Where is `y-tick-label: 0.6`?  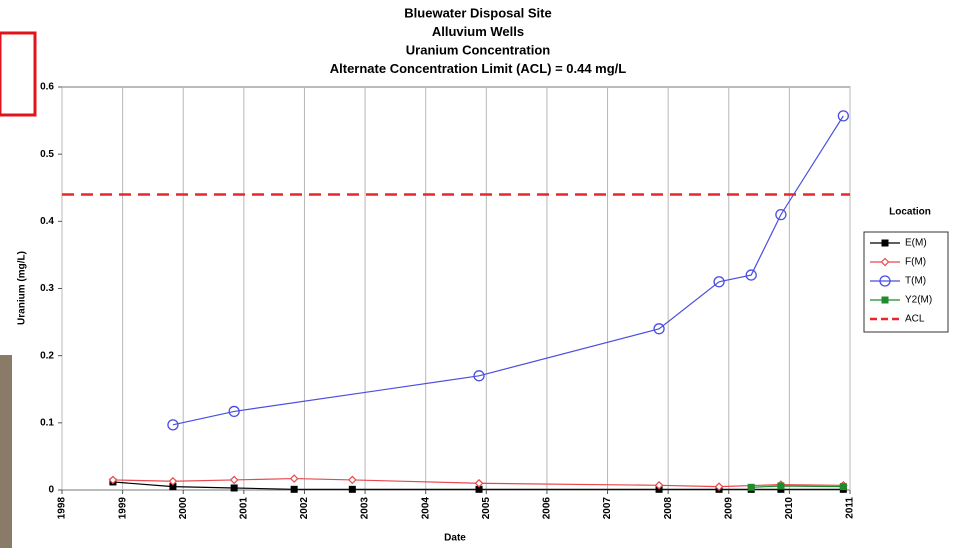
y-tick-label: 0.6 is located at coordinates (47, 87).